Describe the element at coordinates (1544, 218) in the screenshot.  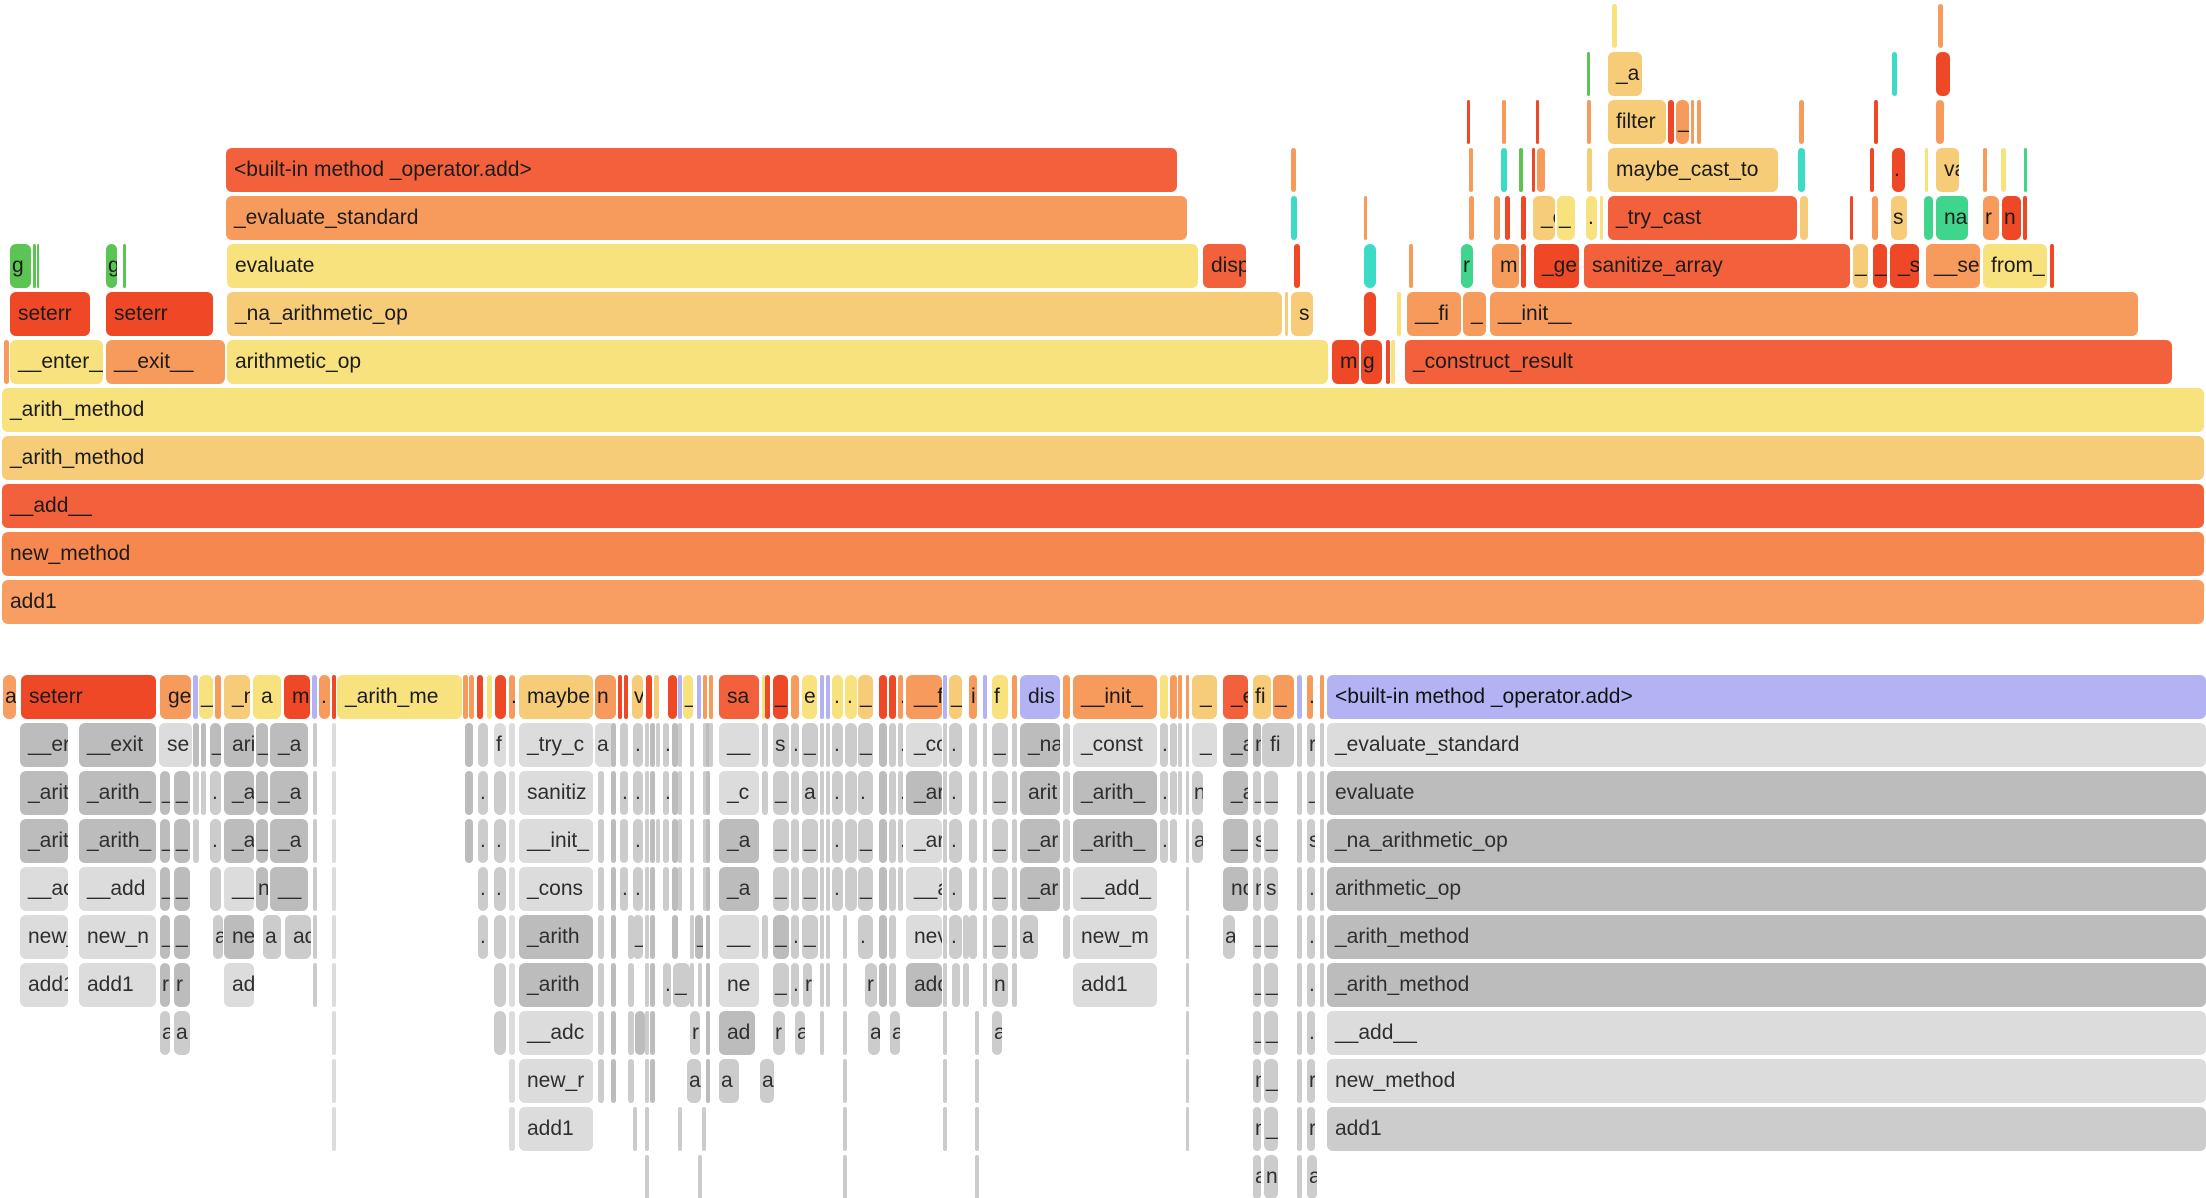
I see `flame-frame-e: _e` at that location.